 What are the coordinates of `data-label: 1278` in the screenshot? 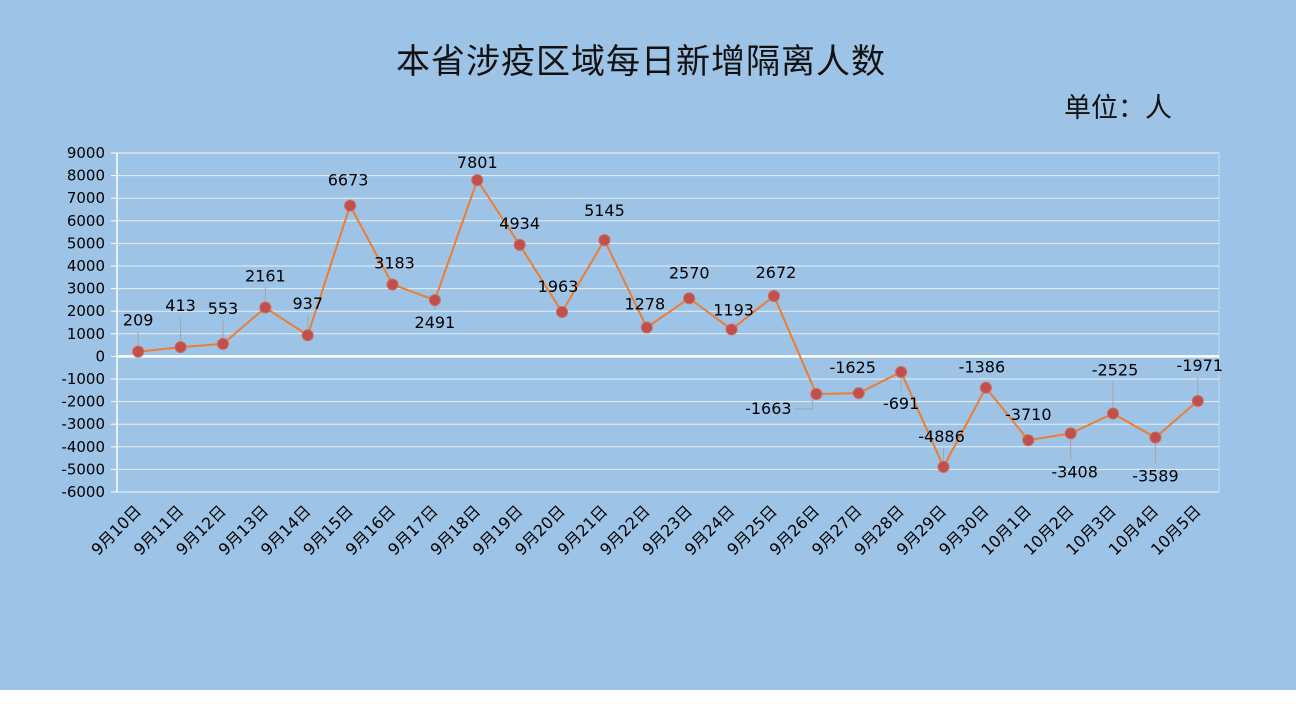 It's located at (644, 304).